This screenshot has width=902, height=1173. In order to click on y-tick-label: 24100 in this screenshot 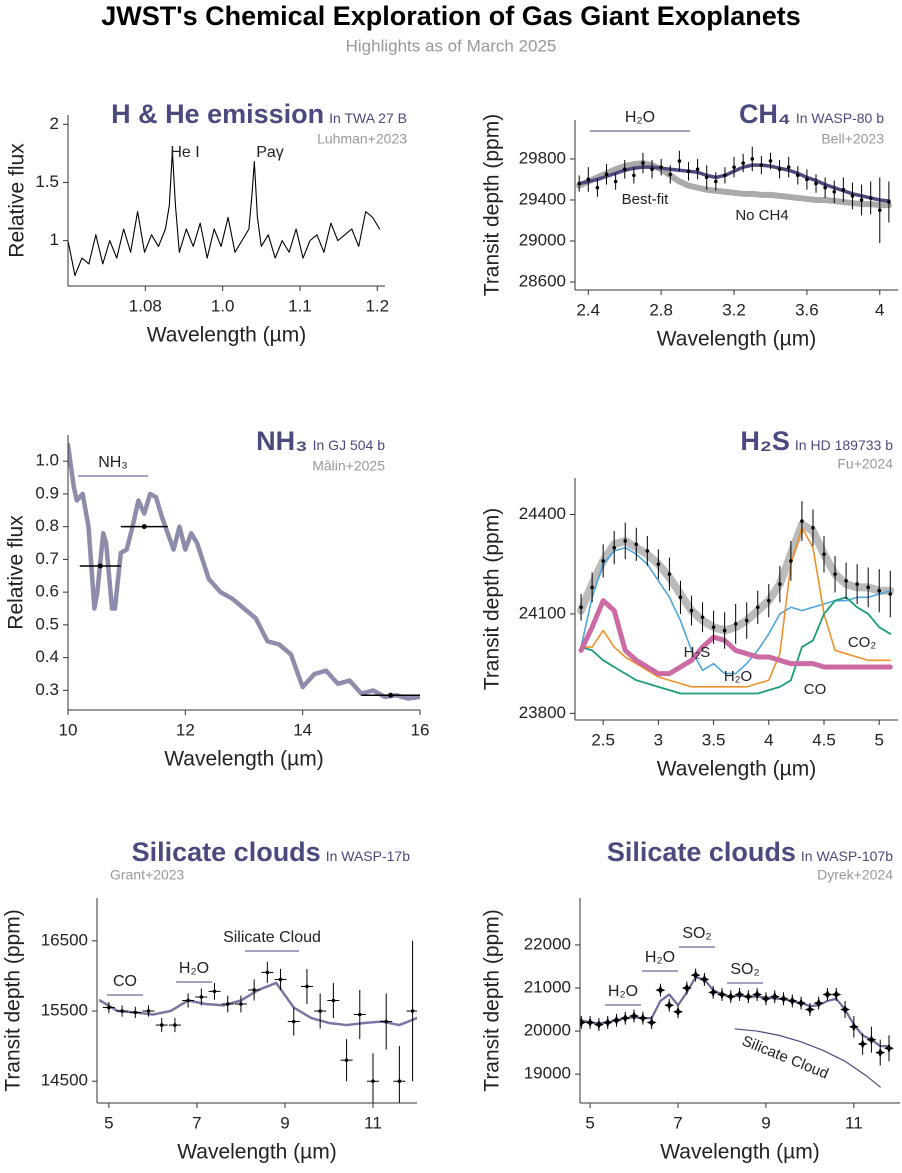, I will do `click(542, 612)`.